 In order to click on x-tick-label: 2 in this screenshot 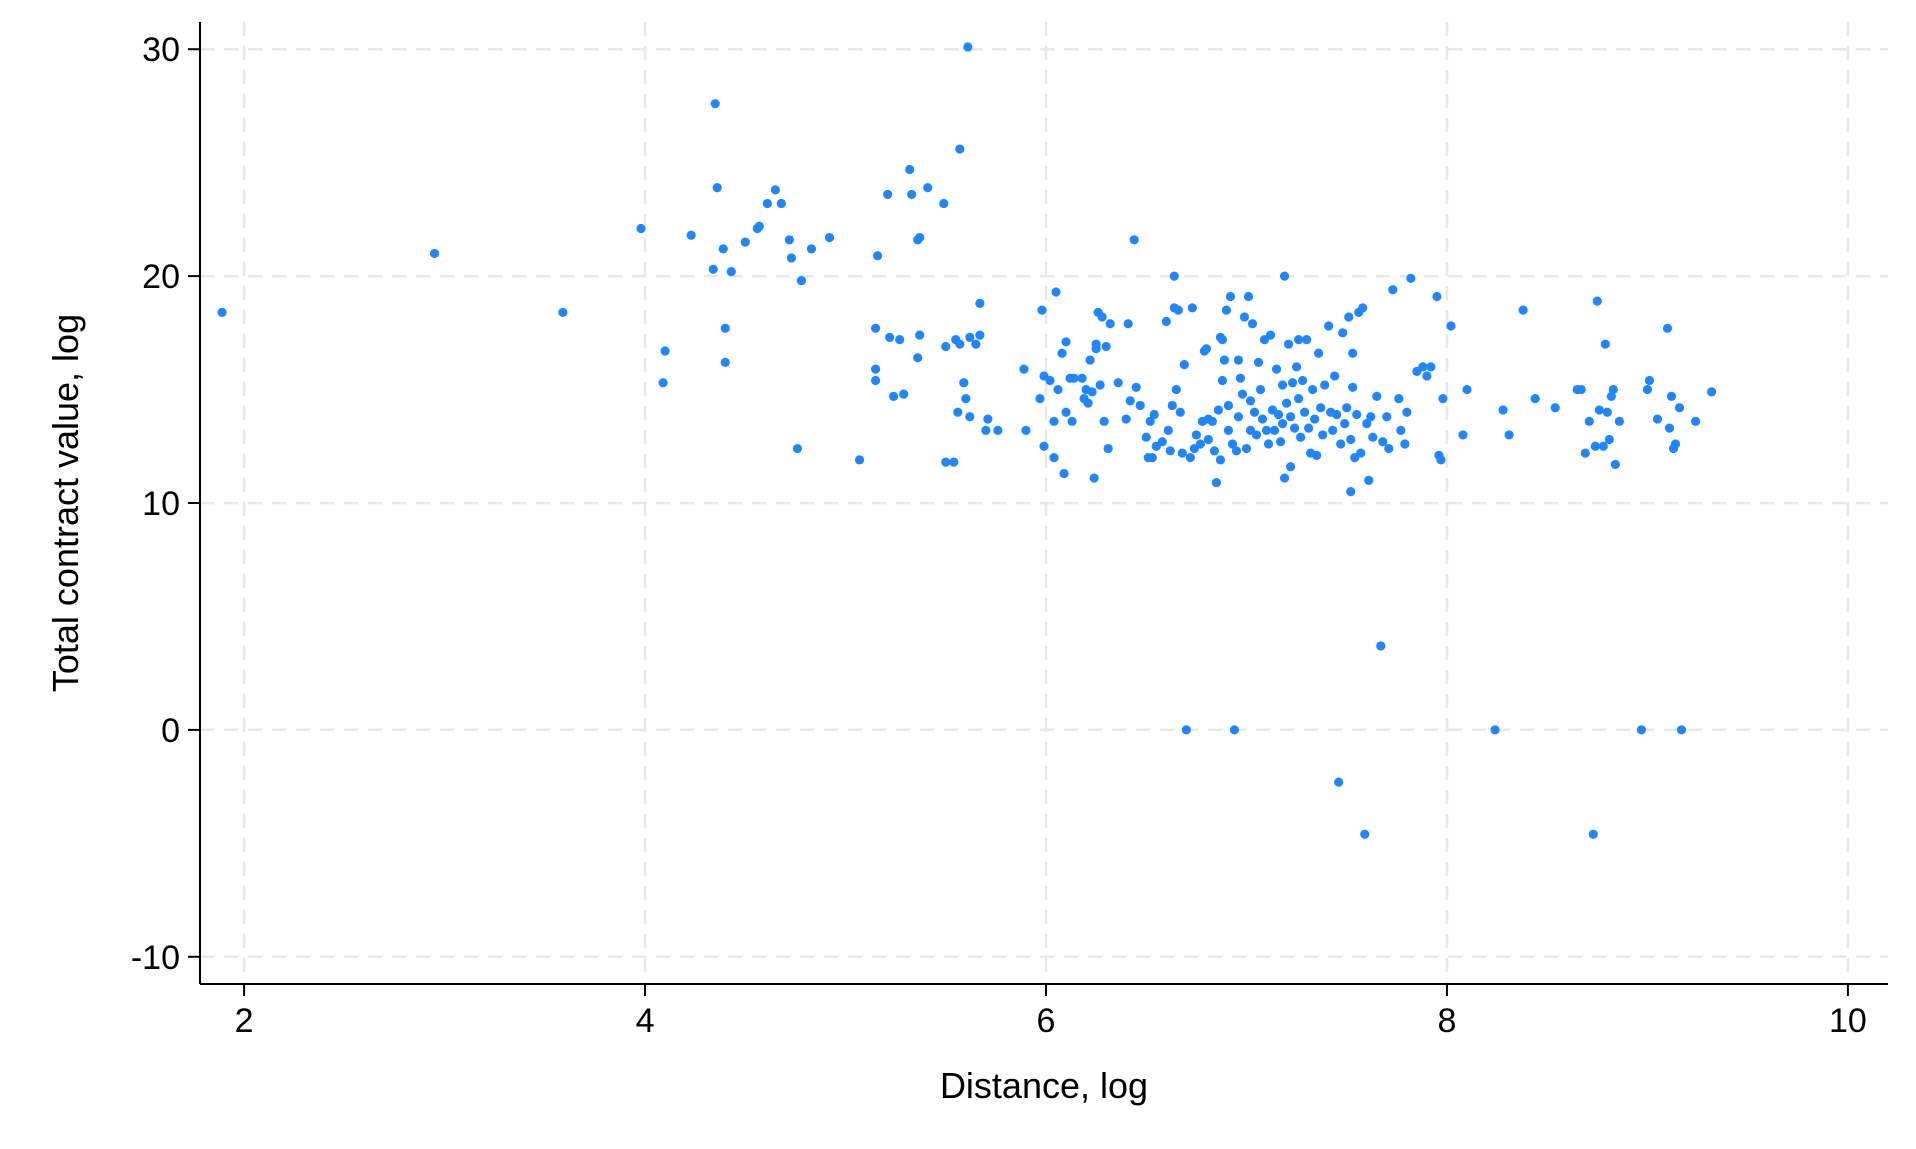, I will do `click(244, 1021)`.